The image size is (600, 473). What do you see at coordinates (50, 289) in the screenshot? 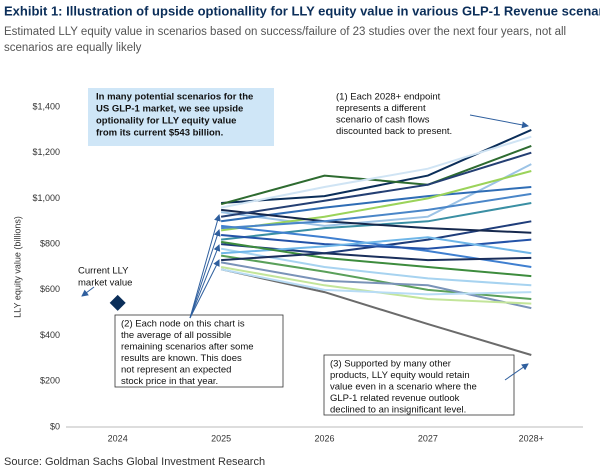
I see `y-tick-label: $600` at bounding box center [50, 289].